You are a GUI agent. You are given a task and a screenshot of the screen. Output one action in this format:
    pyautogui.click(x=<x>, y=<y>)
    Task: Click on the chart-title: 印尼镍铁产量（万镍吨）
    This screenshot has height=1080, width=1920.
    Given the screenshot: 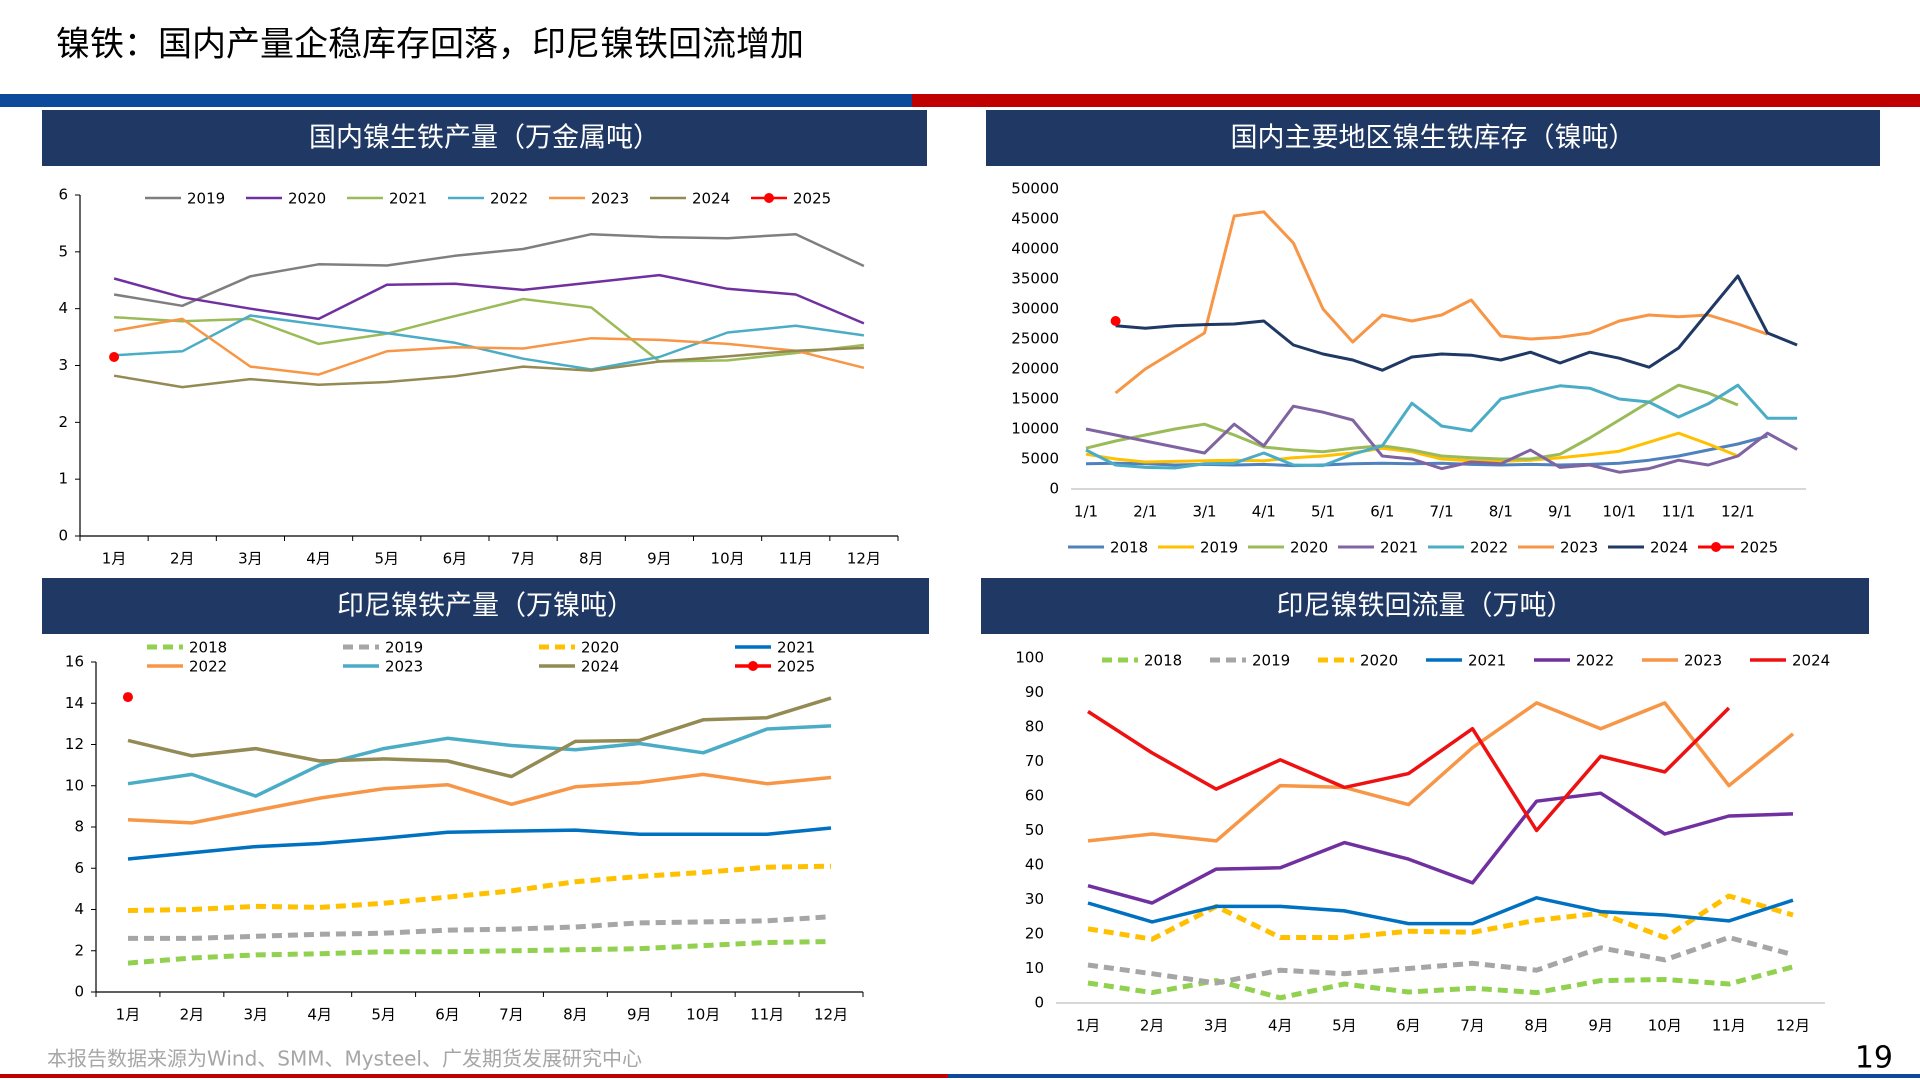 What is the action you would take?
    pyautogui.click(x=485, y=606)
    